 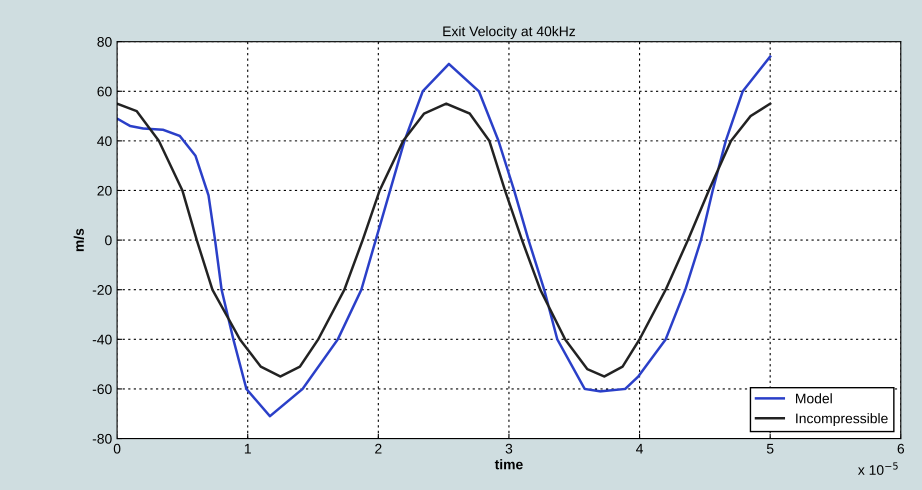 I want to click on y-tick-label: 0, so click(x=108, y=240).